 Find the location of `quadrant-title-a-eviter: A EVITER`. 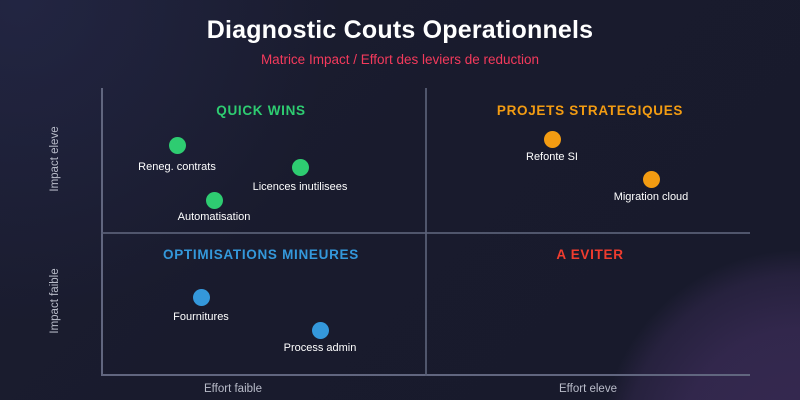

quadrant-title-a-eviter: A EVITER is located at coordinates (590, 254).